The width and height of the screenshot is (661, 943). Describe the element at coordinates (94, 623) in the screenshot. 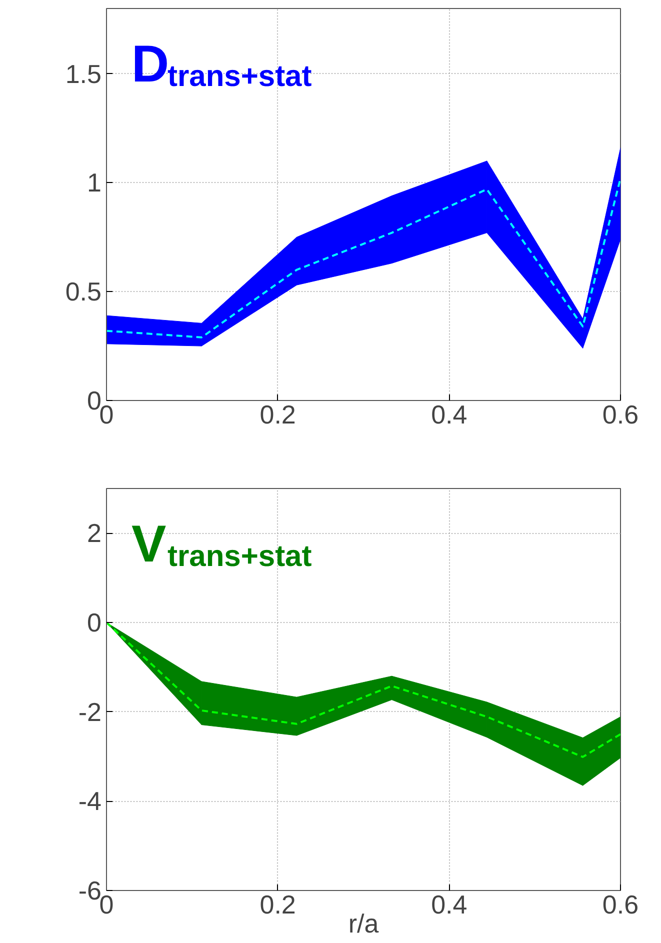

I see `y-tick-label: 0` at that location.